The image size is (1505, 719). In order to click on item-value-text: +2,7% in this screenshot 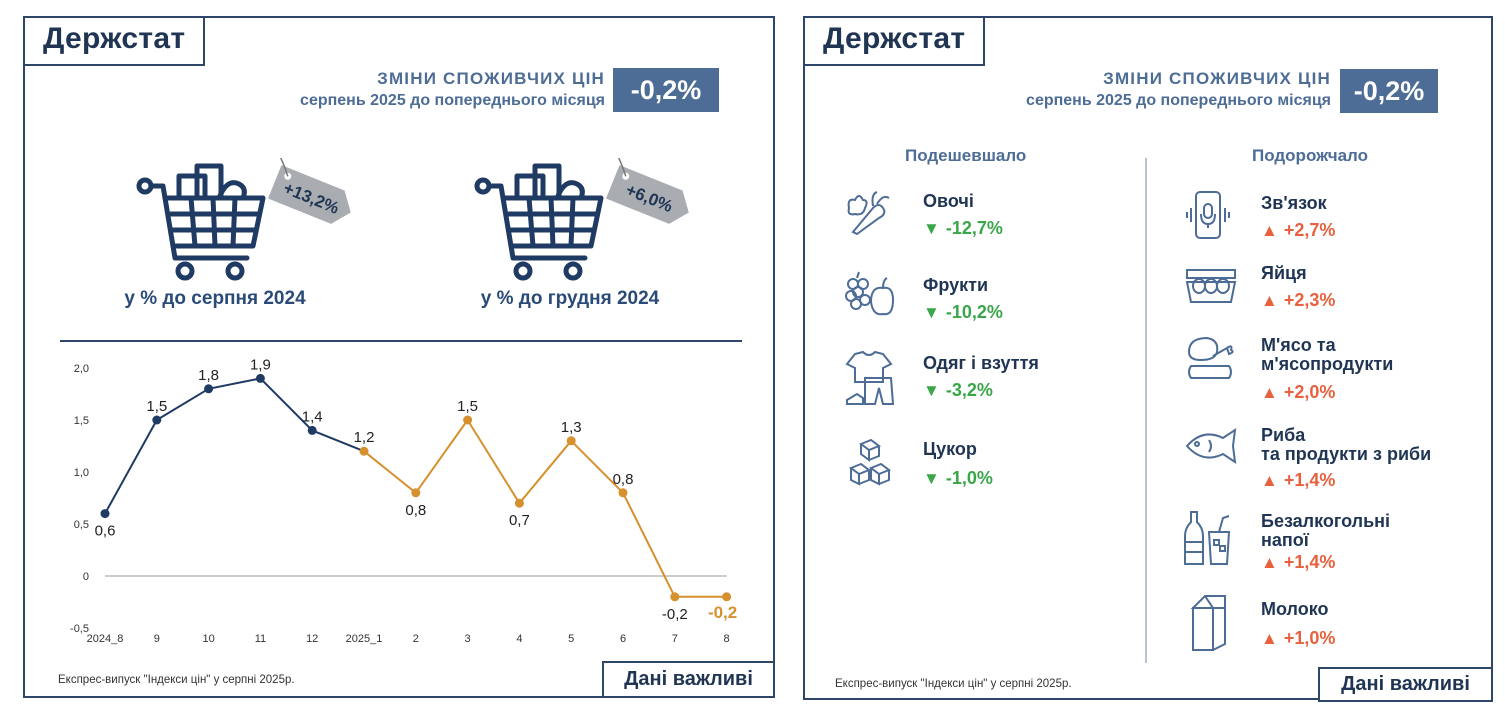, I will do `click(1309, 230)`.